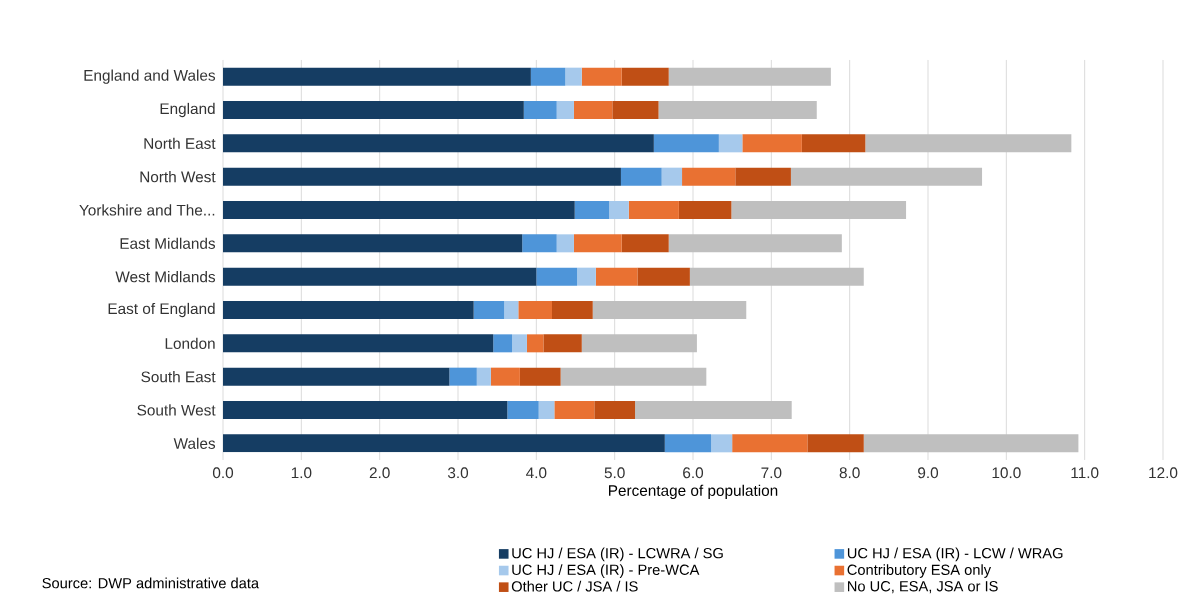  What do you see at coordinates (693, 491) in the screenshot?
I see `x-axis-title: Percentage of population` at bounding box center [693, 491].